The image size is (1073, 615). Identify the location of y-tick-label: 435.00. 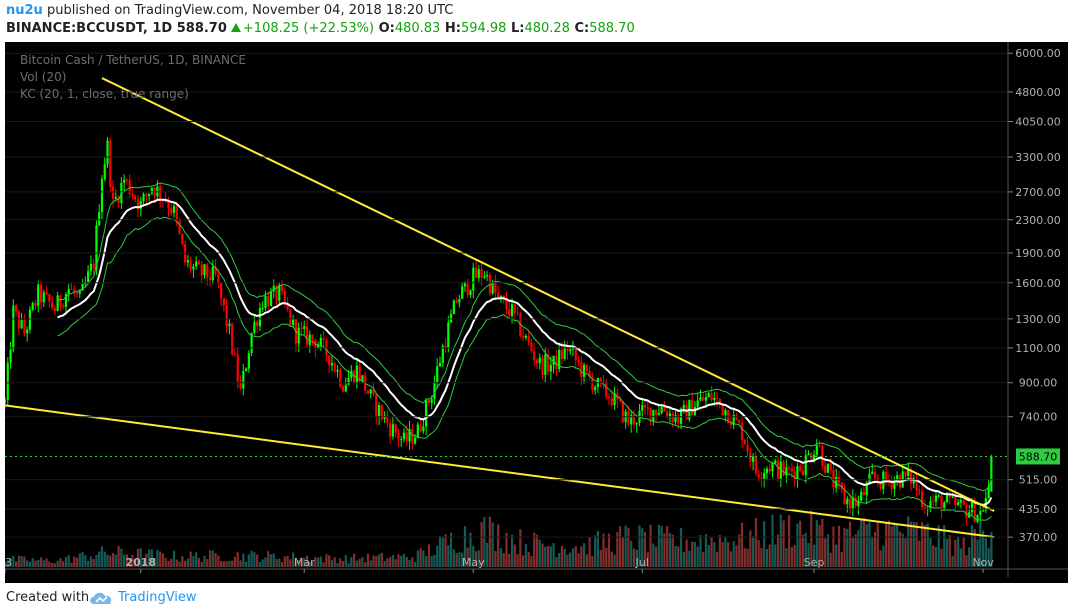
(1038, 509).